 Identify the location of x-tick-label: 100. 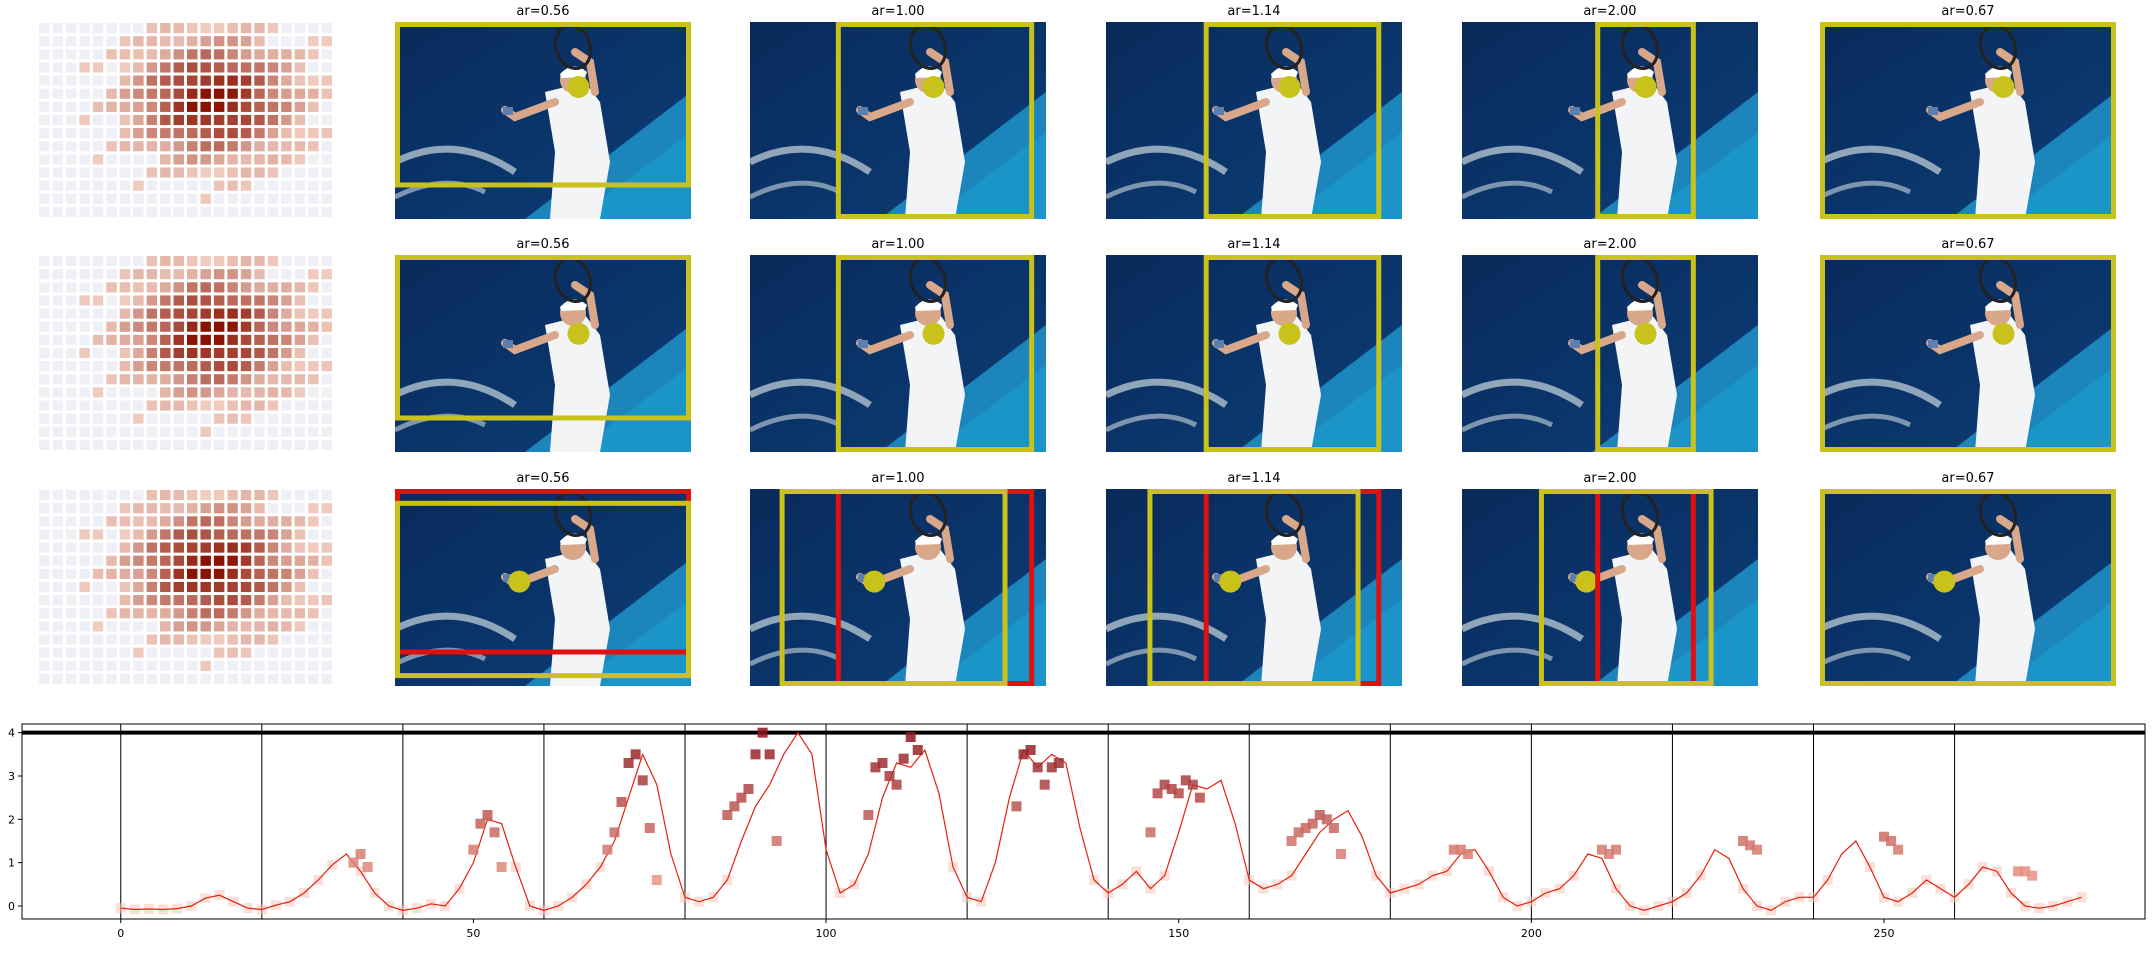
(826, 933).